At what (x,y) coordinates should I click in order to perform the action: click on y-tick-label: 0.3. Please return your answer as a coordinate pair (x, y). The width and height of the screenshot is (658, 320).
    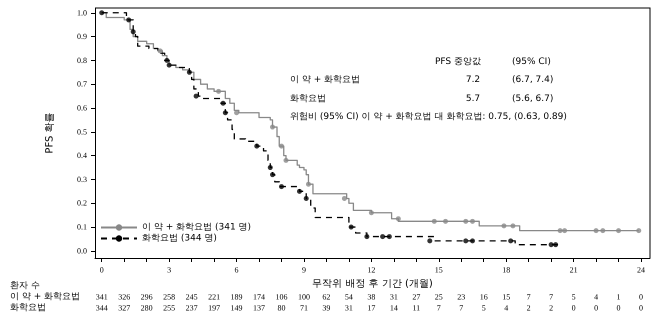
    Looking at the image, I should click on (82, 179).